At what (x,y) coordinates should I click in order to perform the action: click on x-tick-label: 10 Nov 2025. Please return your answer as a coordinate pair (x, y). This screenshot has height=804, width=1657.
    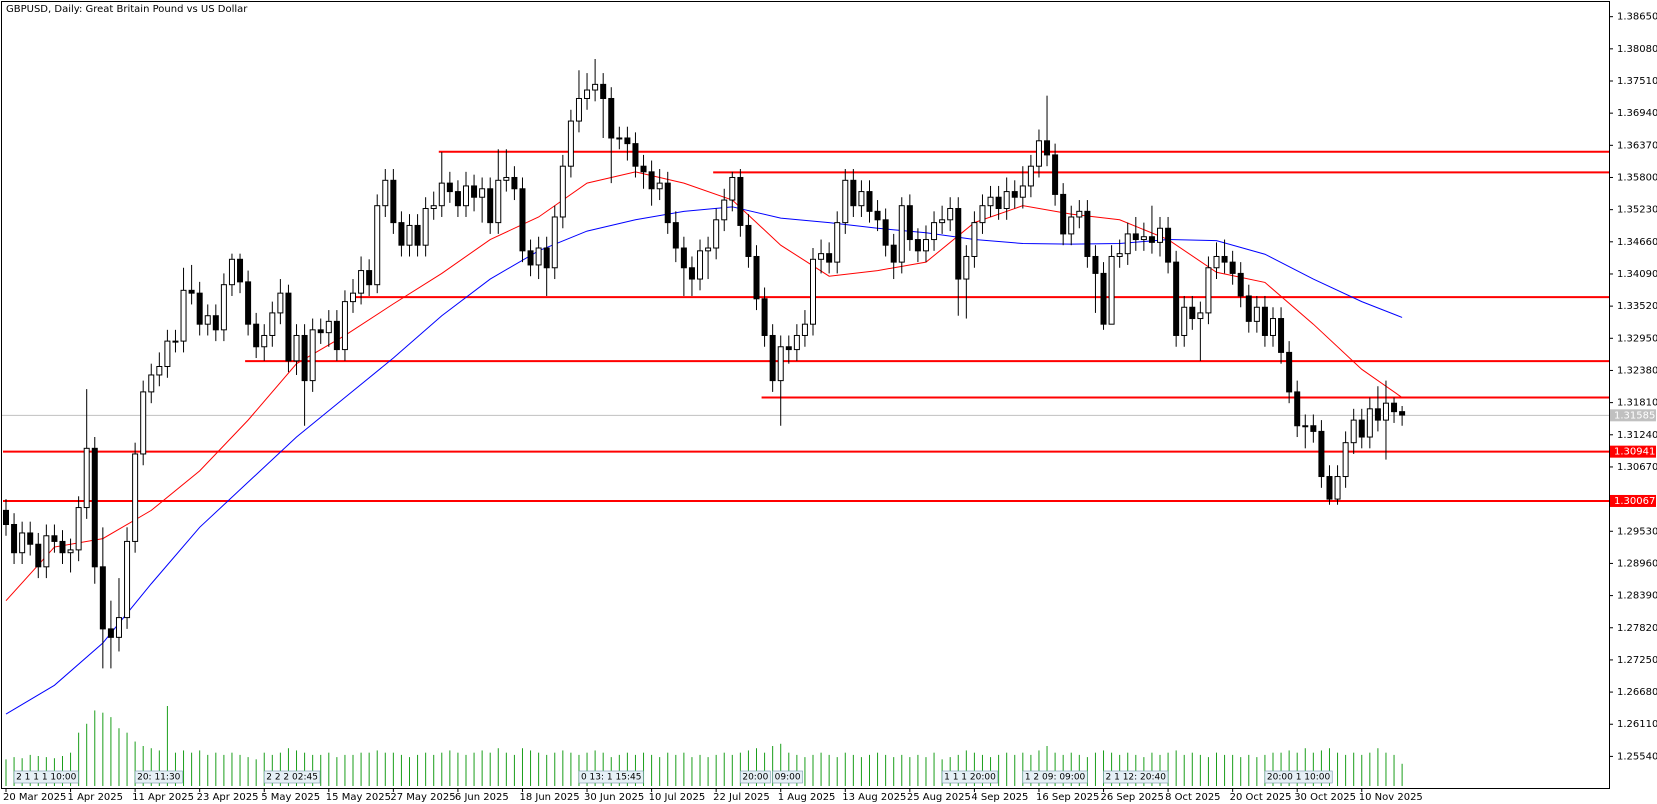
    Looking at the image, I should click on (1391, 797).